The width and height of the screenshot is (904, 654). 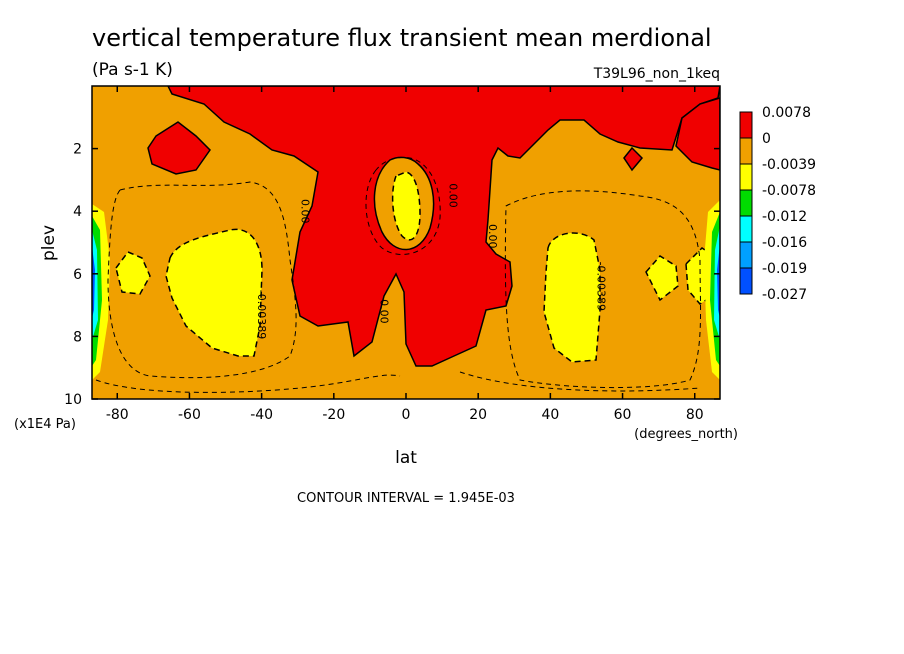 I want to click on legend-label: -0.0039, so click(x=789, y=165).